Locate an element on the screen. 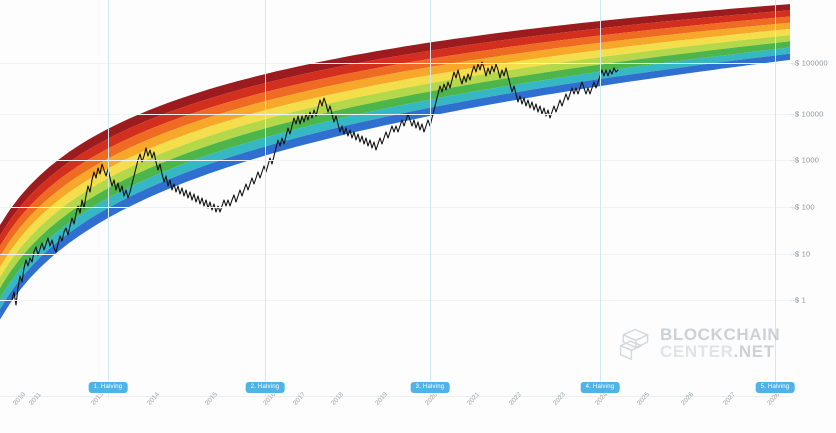 This screenshot has width=836, height=433. y-axis-label: $ 10000 is located at coordinates (809, 114).